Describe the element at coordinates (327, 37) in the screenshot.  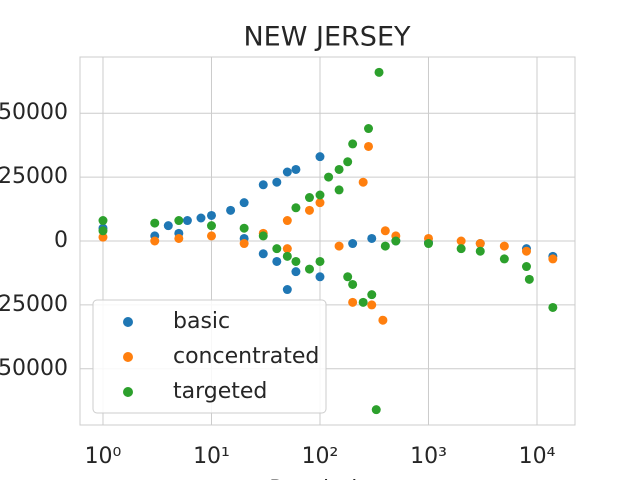
I see `chart-title: NEW JERSEY` at that location.